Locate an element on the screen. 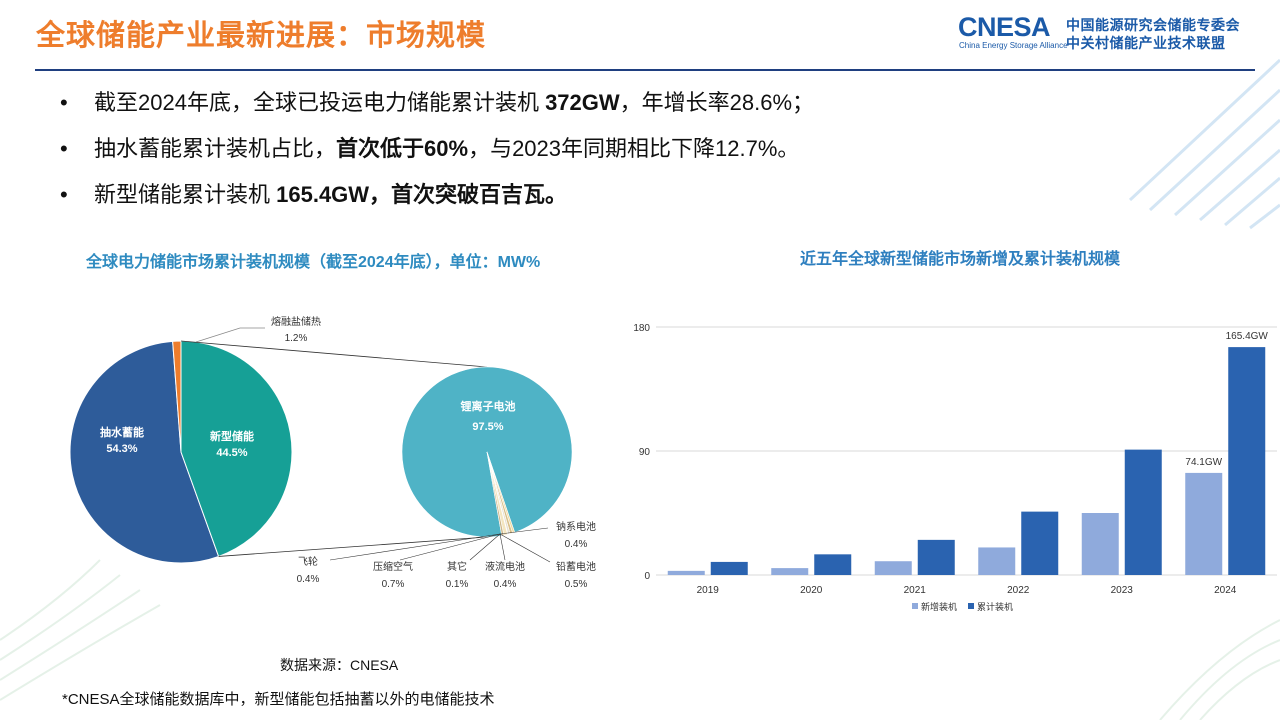 The height and width of the screenshot is (720, 1280). sub-label-2: 铅蓄电池 is located at coordinates (576, 566).